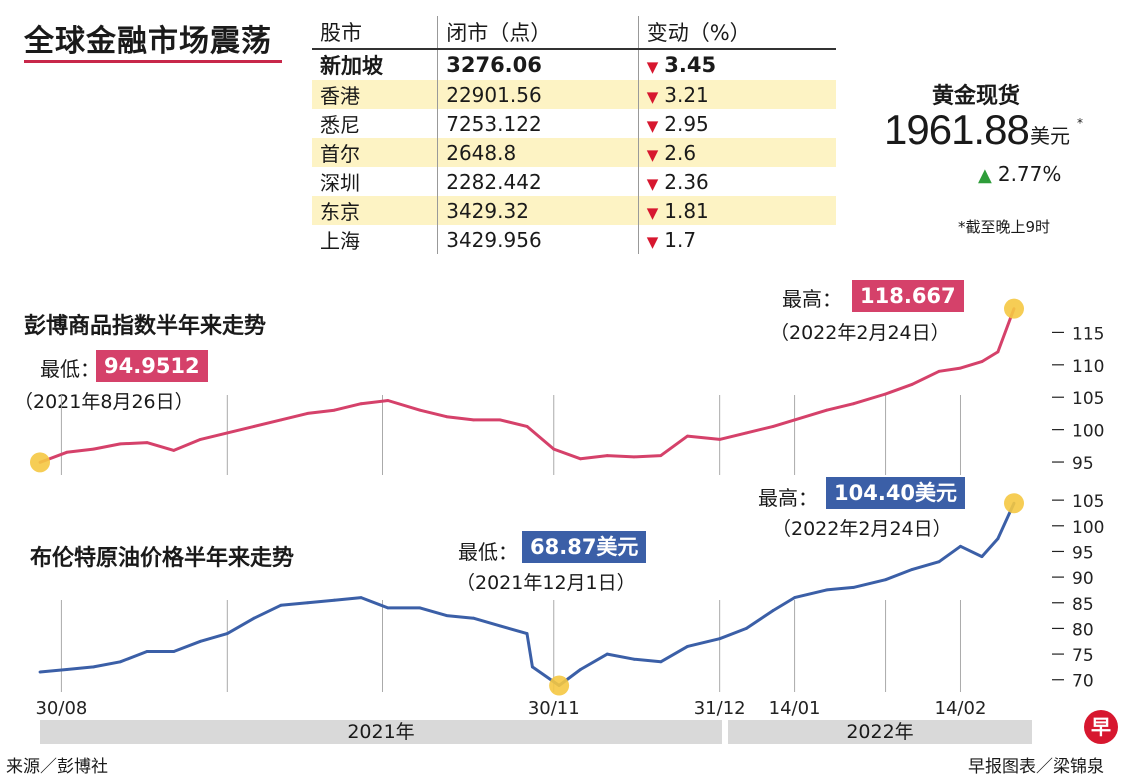 Image resolution: width=1140 pixels, height=779 pixels. I want to click on x-tick-label: 31/12, so click(720, 708).